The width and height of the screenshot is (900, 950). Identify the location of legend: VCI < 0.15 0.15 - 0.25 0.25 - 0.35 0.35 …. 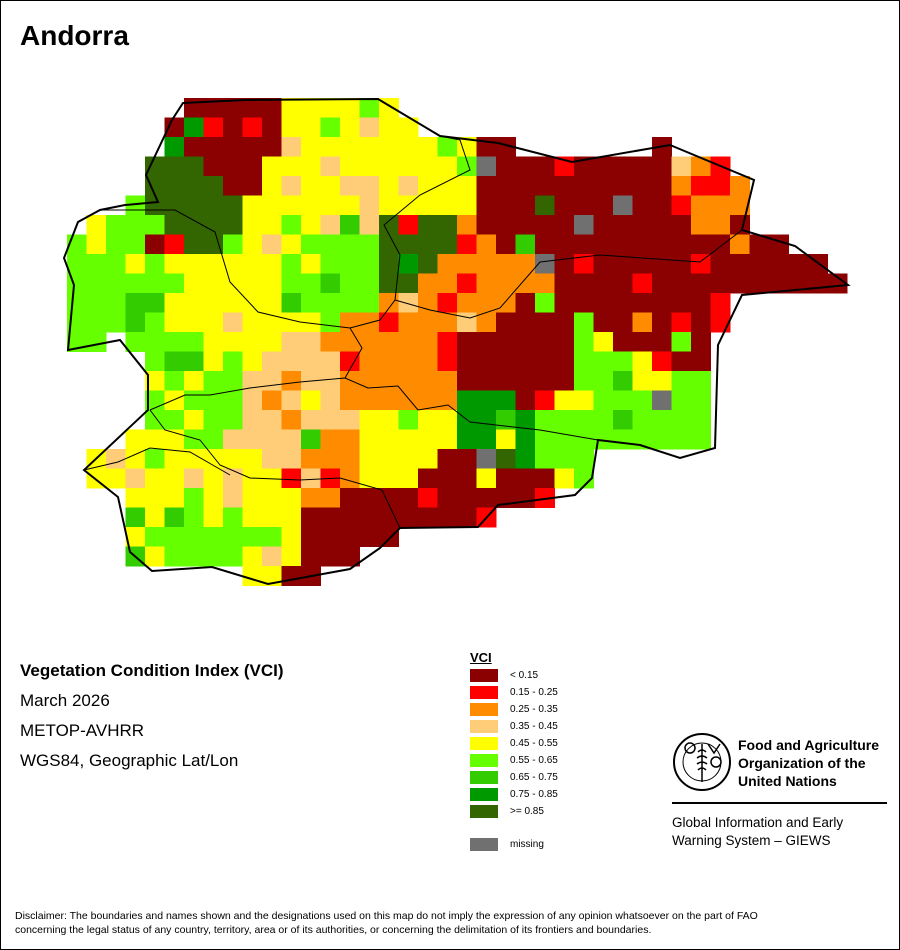
(514, 751).